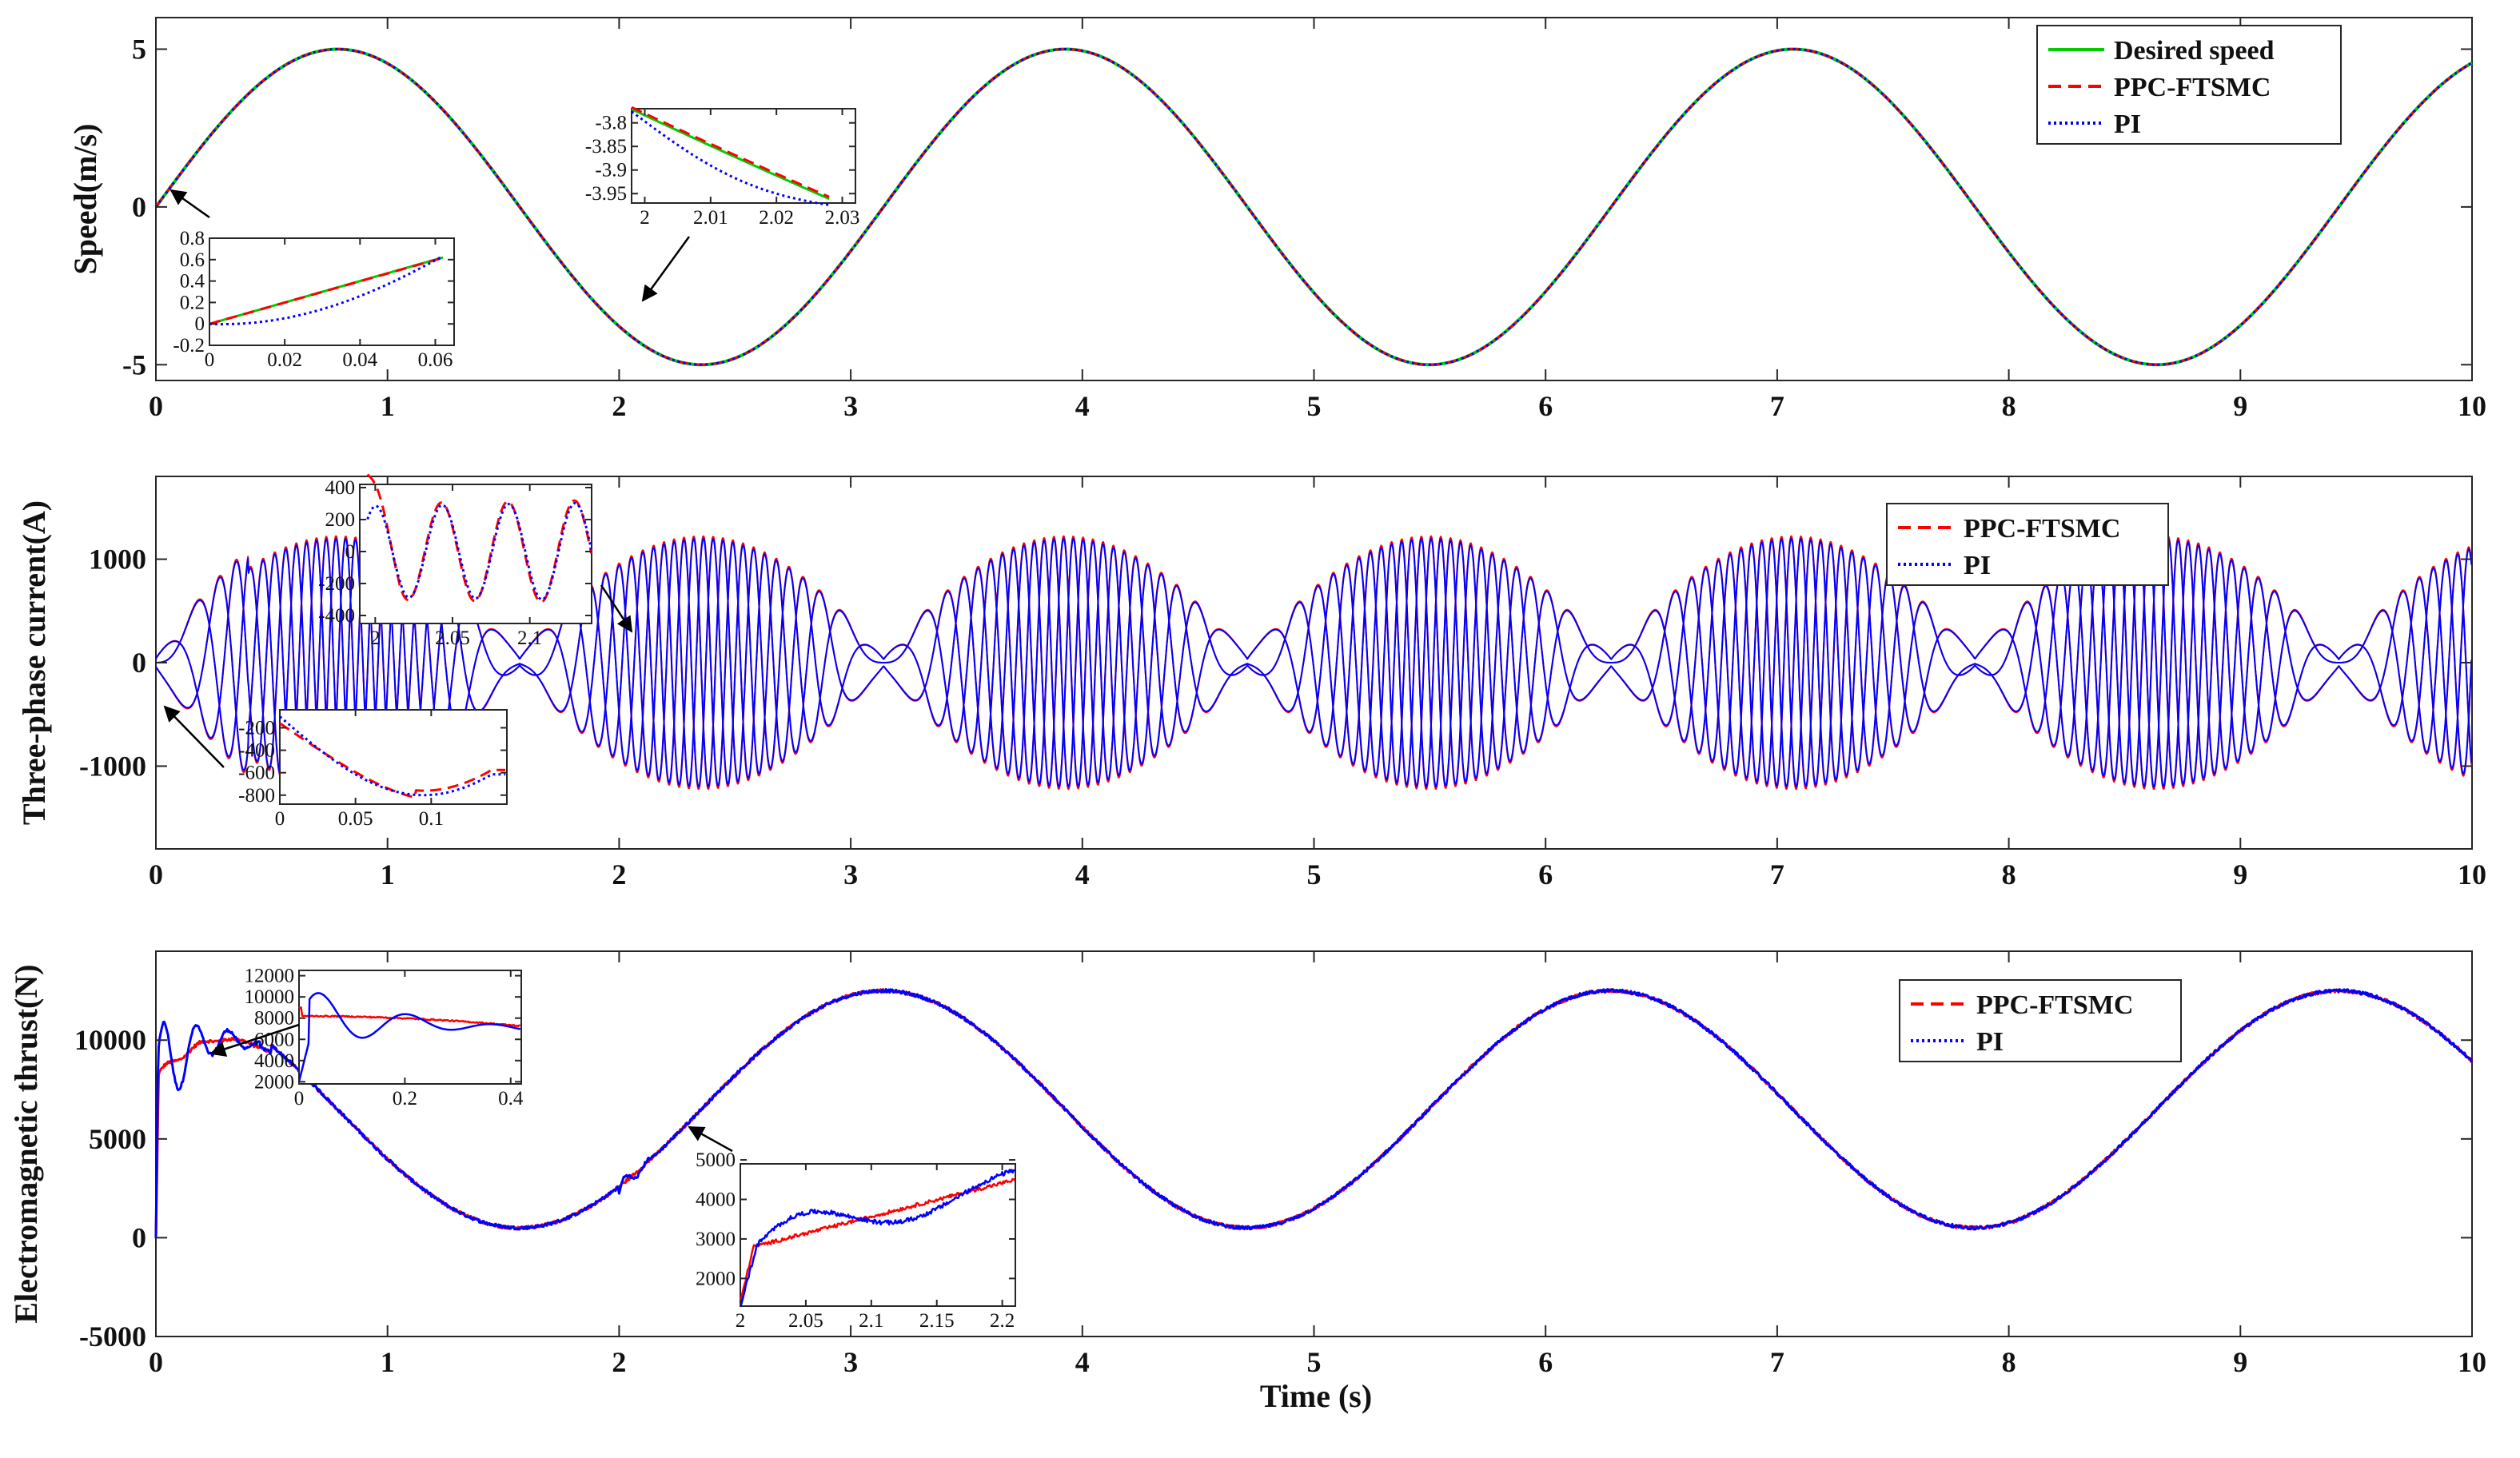 Image resolution: width=2520 pixels, height=1458 pixels. I want to click on inset-thrust-mid: 2 2.05 2.1 2.15 2.2 2000 3000 4000 5000, so click(856, 1240).